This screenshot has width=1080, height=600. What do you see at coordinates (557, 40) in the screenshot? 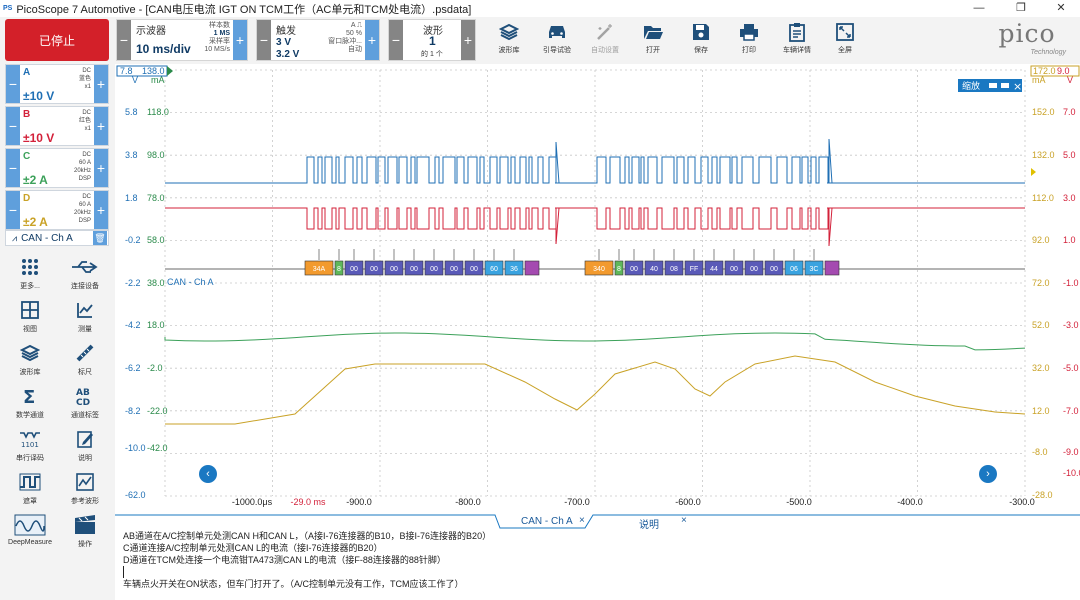
I see `guided-test-tool: 引导试验` at bounding box center [557, 40].